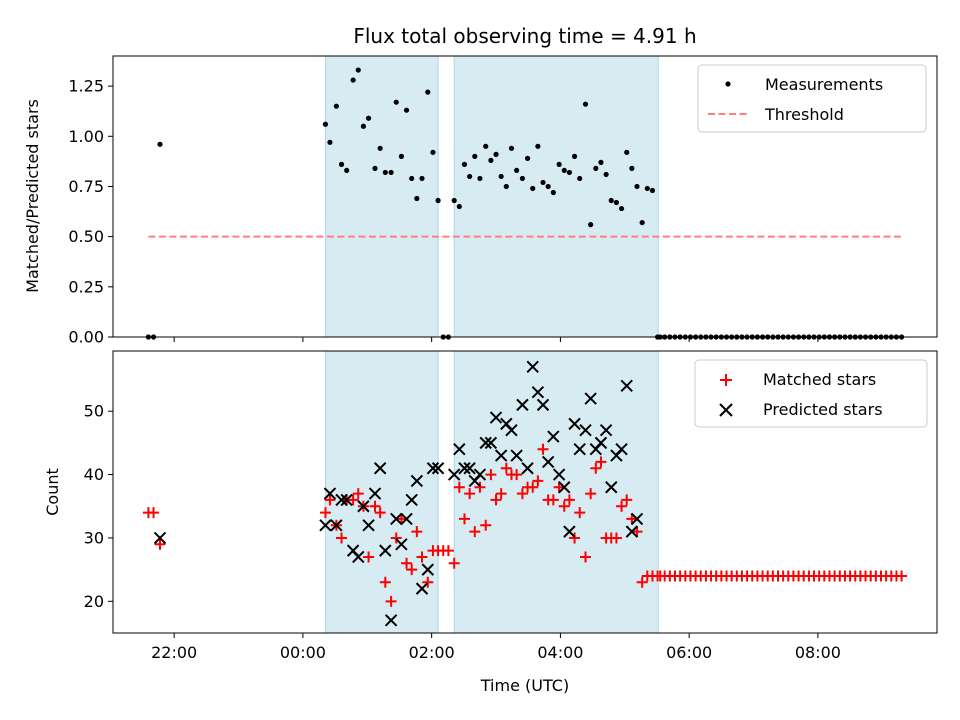 The height and width of the screenshot is (720, 960). I want to click on y-tick-label: 0.50, so click(86, 236).